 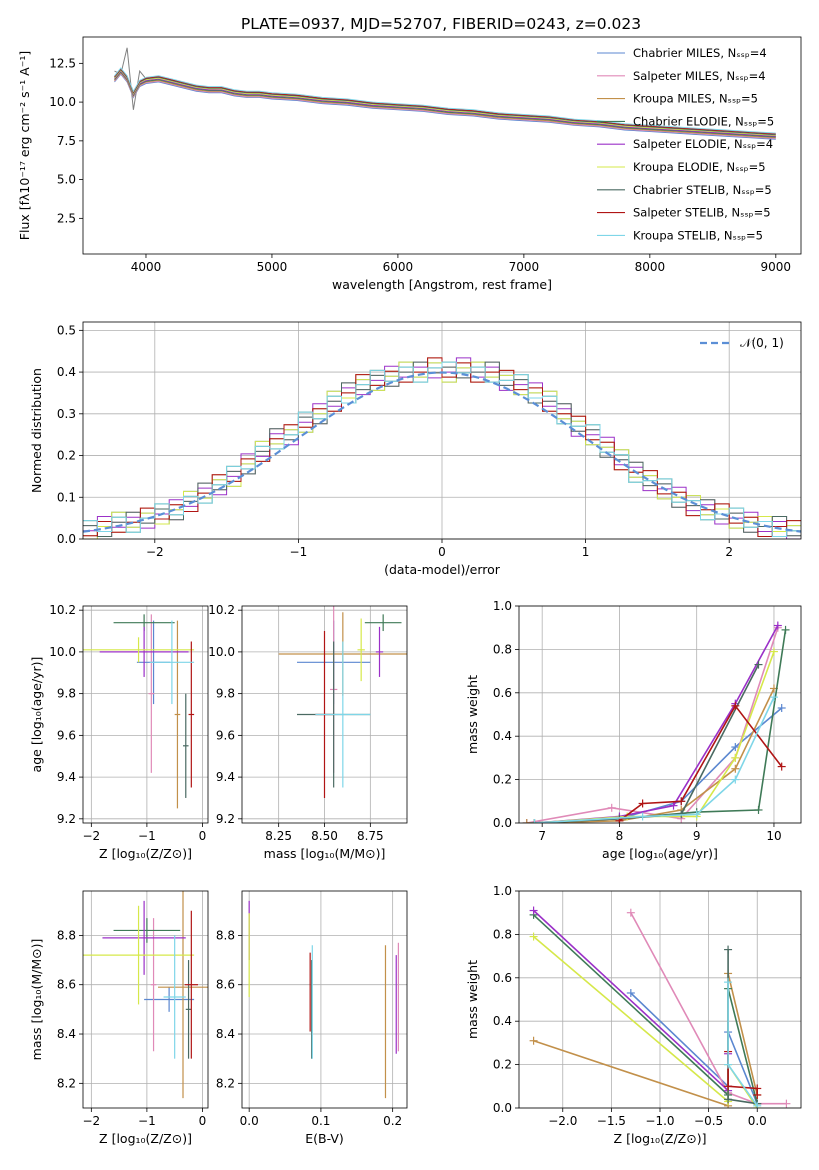 What do you see at coordinates (225, 819) in the screenshot?
I see `y-tick-label: 9.2` at bounding box center [225, 819].